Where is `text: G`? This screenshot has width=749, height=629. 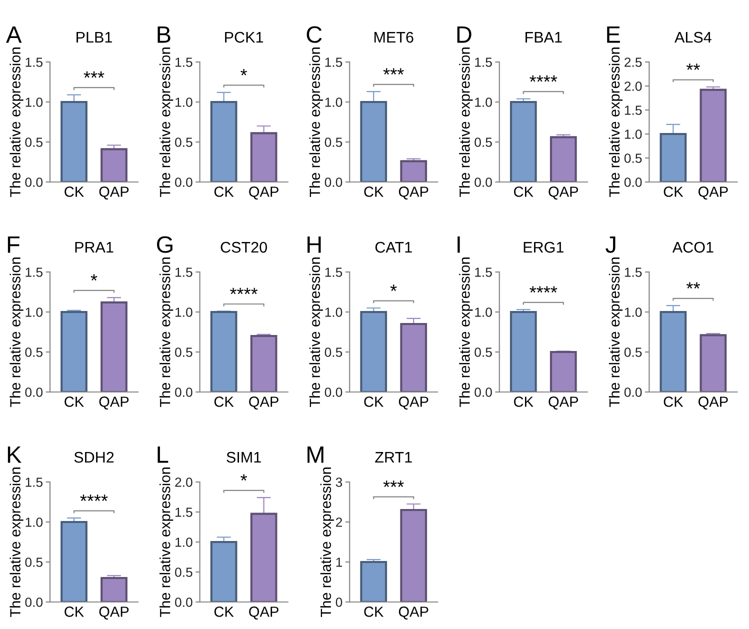
text: G is located at coordinates (164, 244).